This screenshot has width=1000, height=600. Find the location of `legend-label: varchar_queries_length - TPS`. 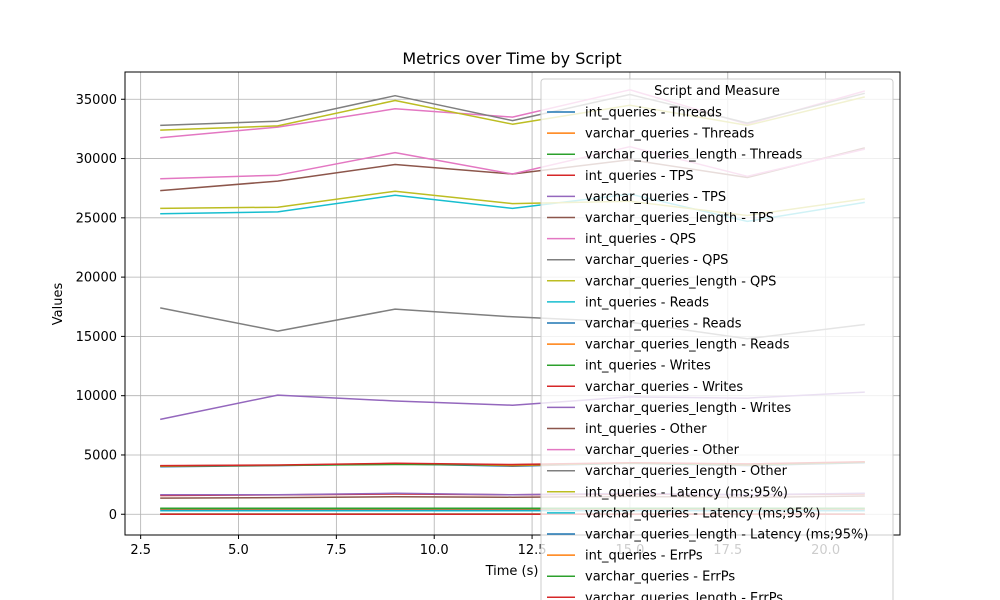

legend-label: varchar_queries_length - TPS is located at coordinates (679, 218).